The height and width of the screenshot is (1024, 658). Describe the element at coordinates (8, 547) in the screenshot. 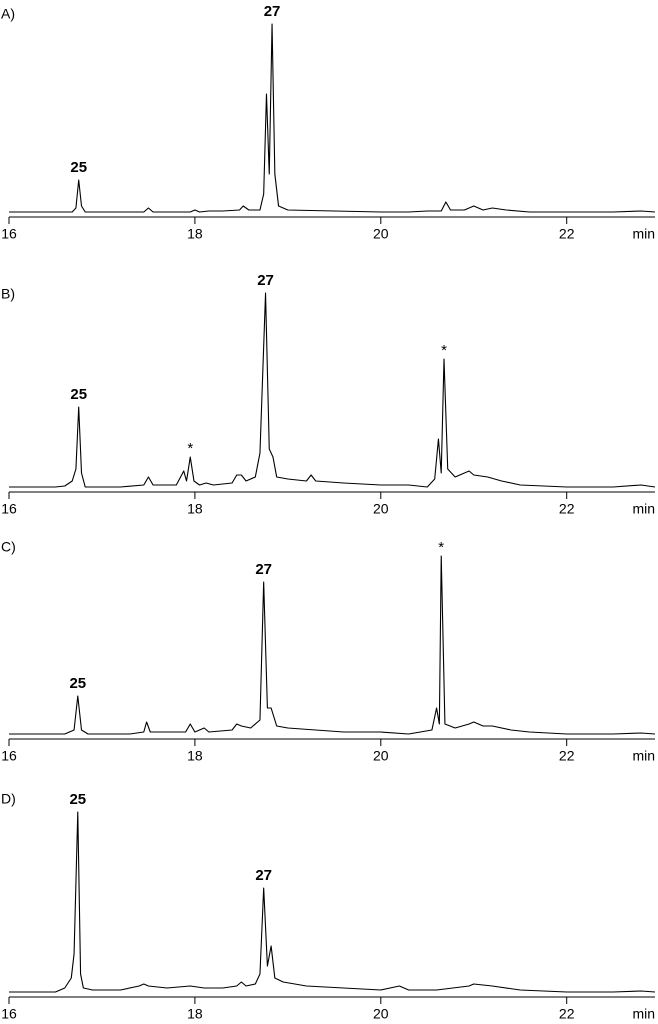

I see `panel-label: C)` at that location.